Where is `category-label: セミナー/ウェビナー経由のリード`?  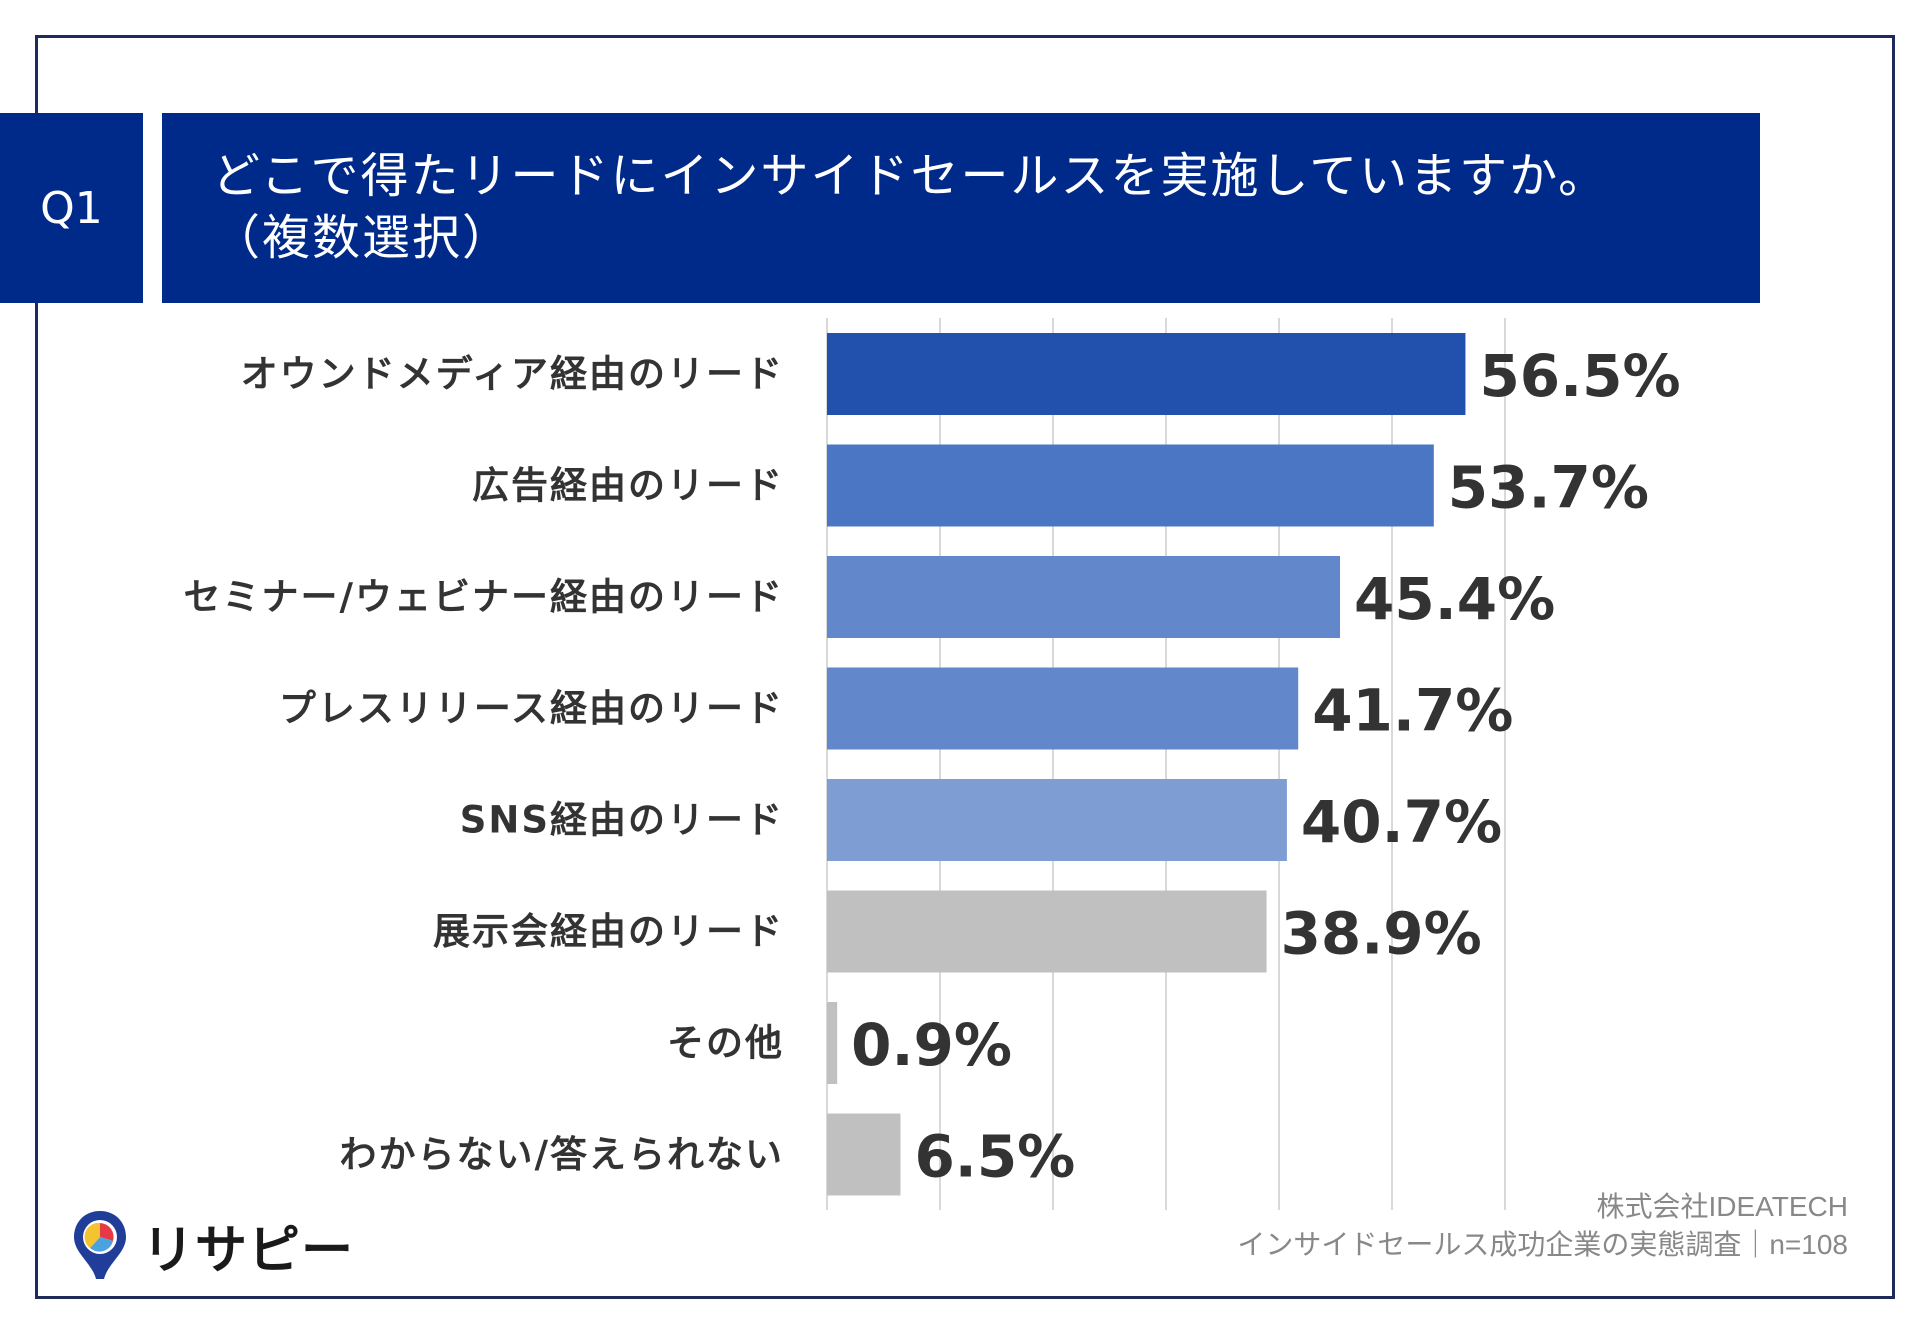
category-label: セミナー/ウェビナー経由のリード is located at coordinates (483, 597).